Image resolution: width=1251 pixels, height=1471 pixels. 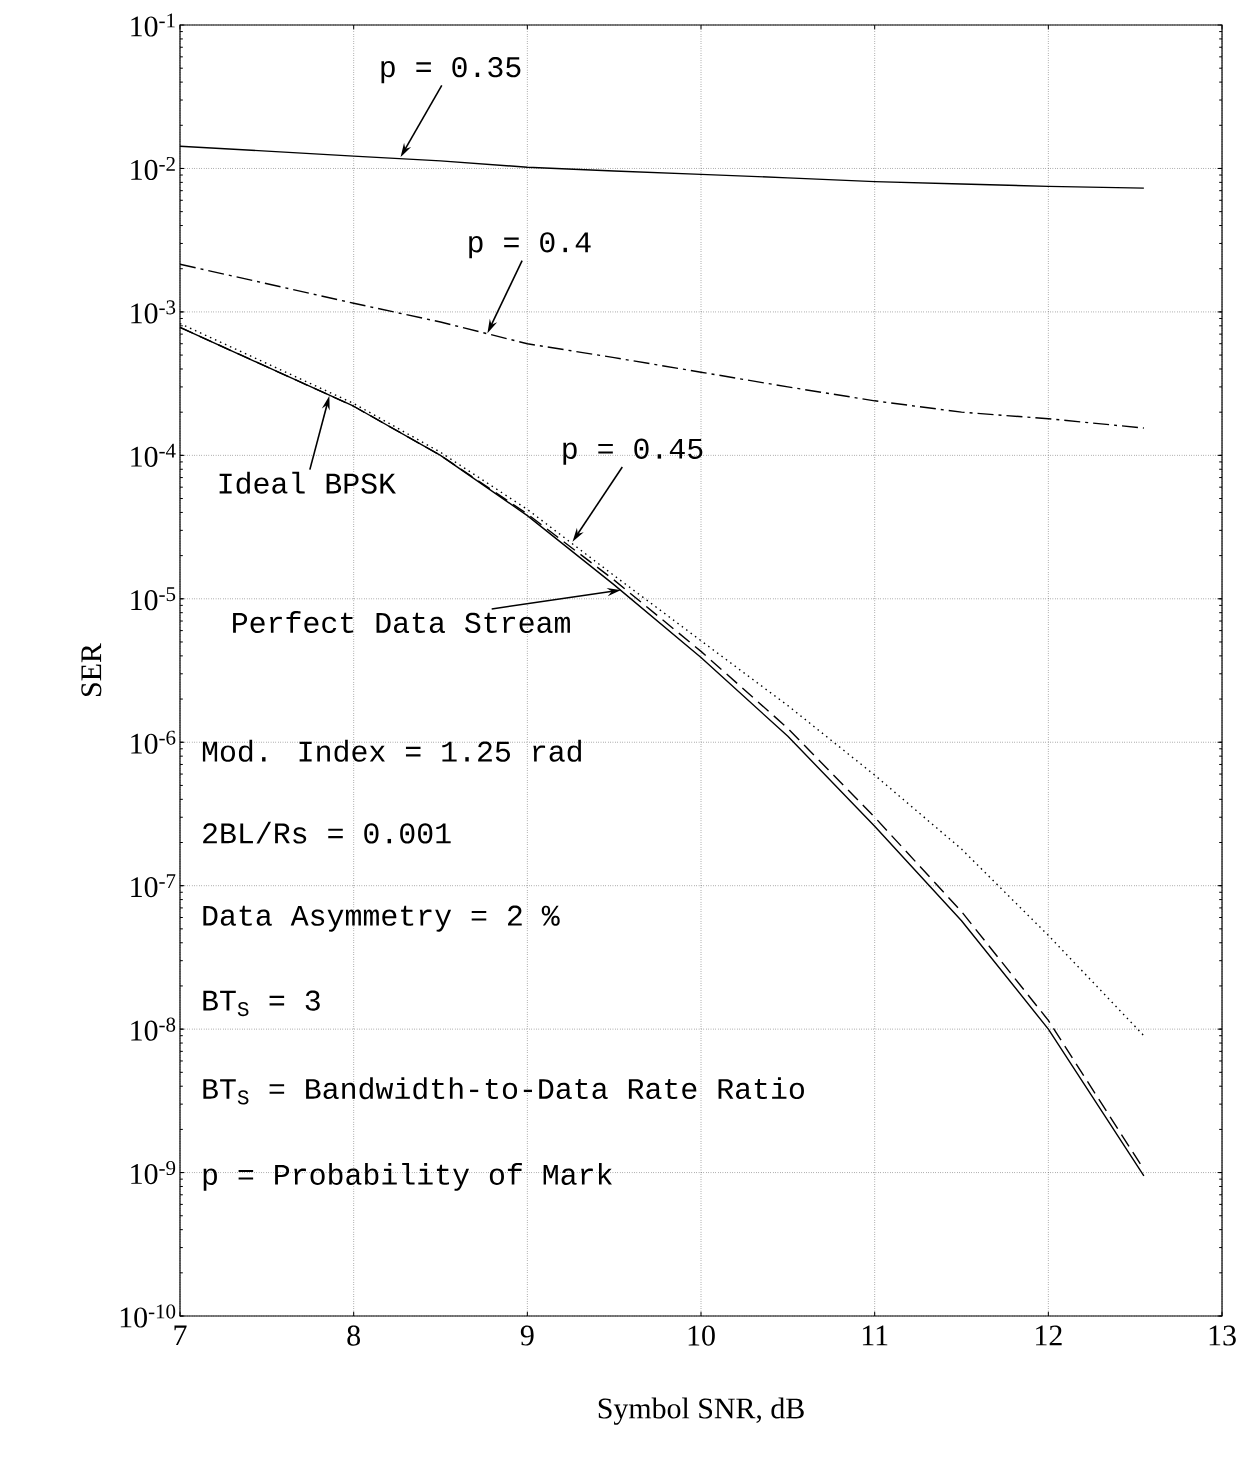 What do you see at coordinates (391, 750) in the screenshot?
I see `annotation: Mod. Index = 1.25 rad` at bounding box center [391, 750].